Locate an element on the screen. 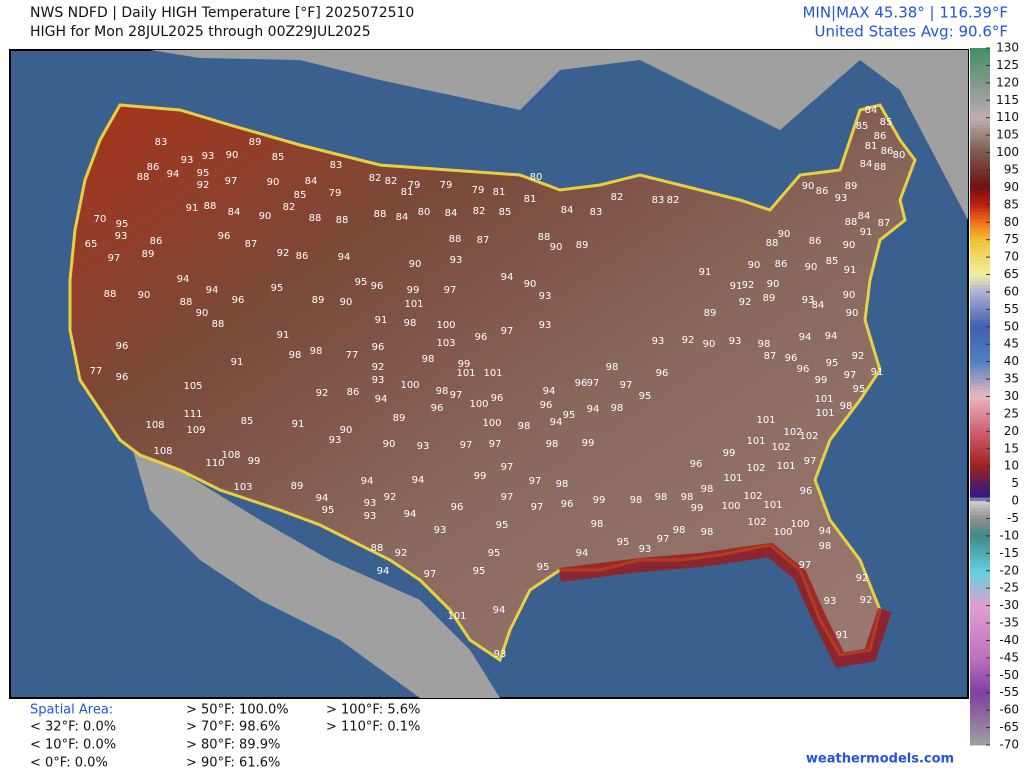 Image resolution: width=1024 pixels, height=772 pixels. colorbar-tick-label: -20 is located at coordinates (1009, 570).